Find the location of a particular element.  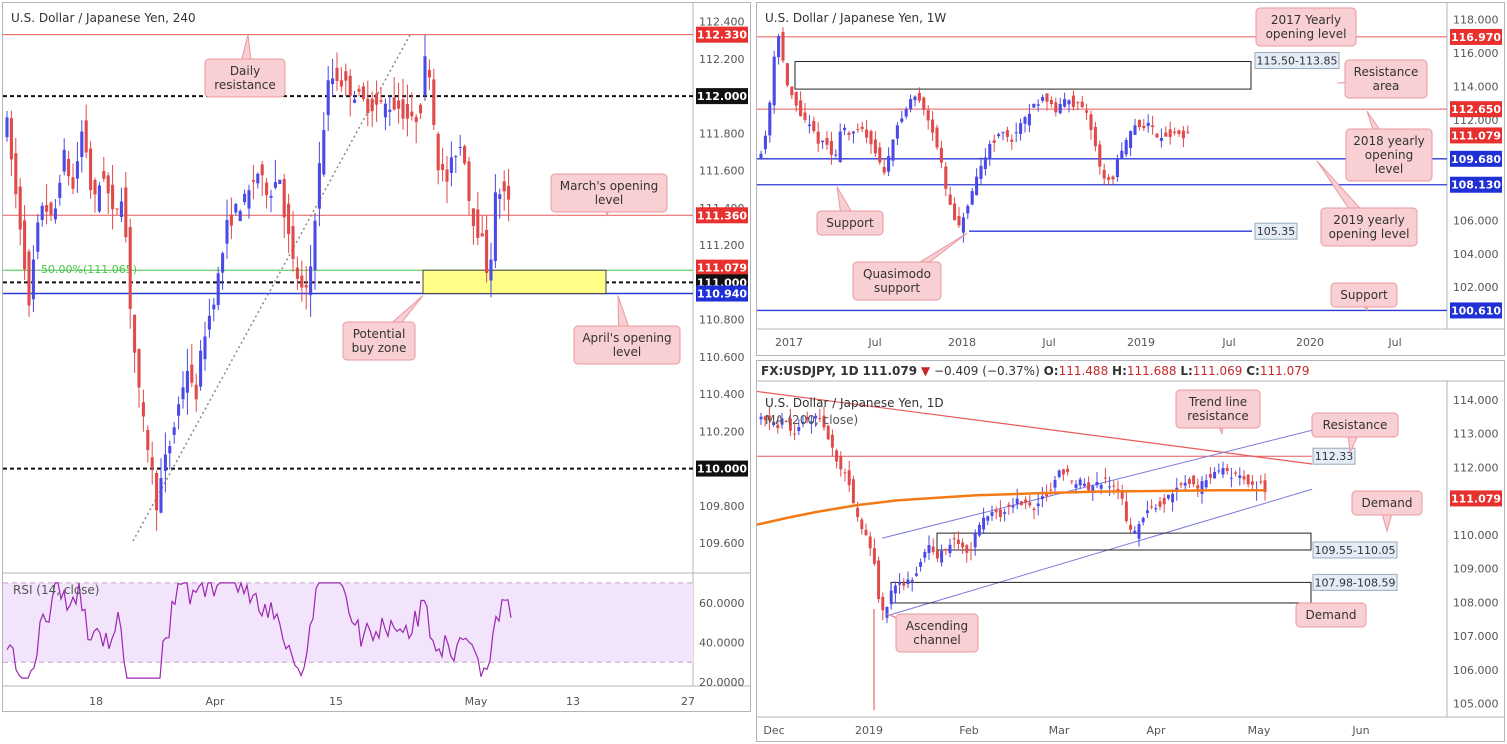

daily-chart-title: U.S. Dollar / Japanese Yen, 1D is located at coordinates (854, 403).